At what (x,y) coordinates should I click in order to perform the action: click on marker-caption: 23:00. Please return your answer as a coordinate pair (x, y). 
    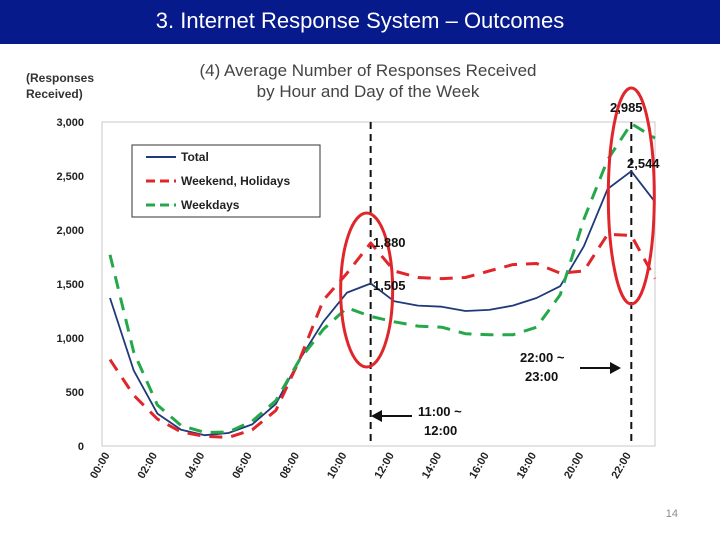
    Looking at the image, I should click on (541, 376).